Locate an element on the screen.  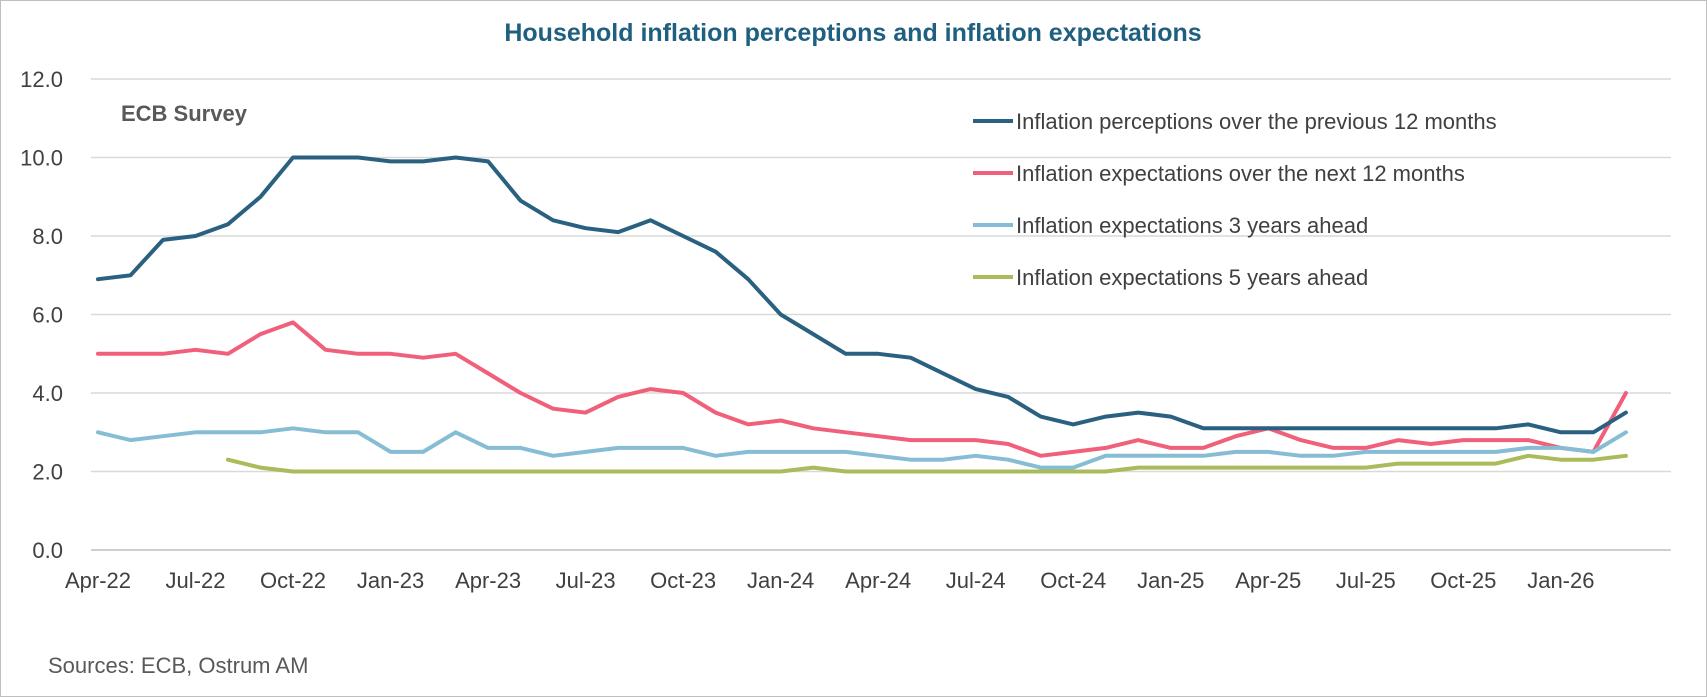
x-tick-label: Apr-25 is located at coordinates (1268, 580).